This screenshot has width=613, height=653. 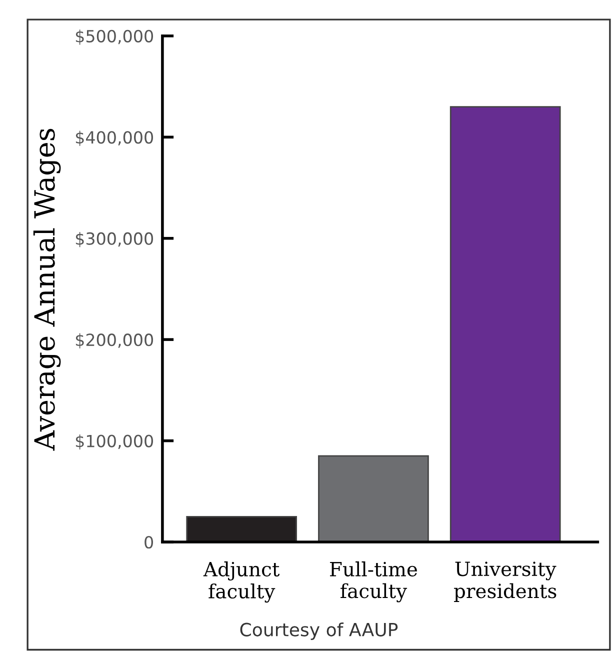 What do you see at coordinates (319, 631) in the screenshot?
I see `text: Courtesy of AAUP` at bounding box center [319, 631].